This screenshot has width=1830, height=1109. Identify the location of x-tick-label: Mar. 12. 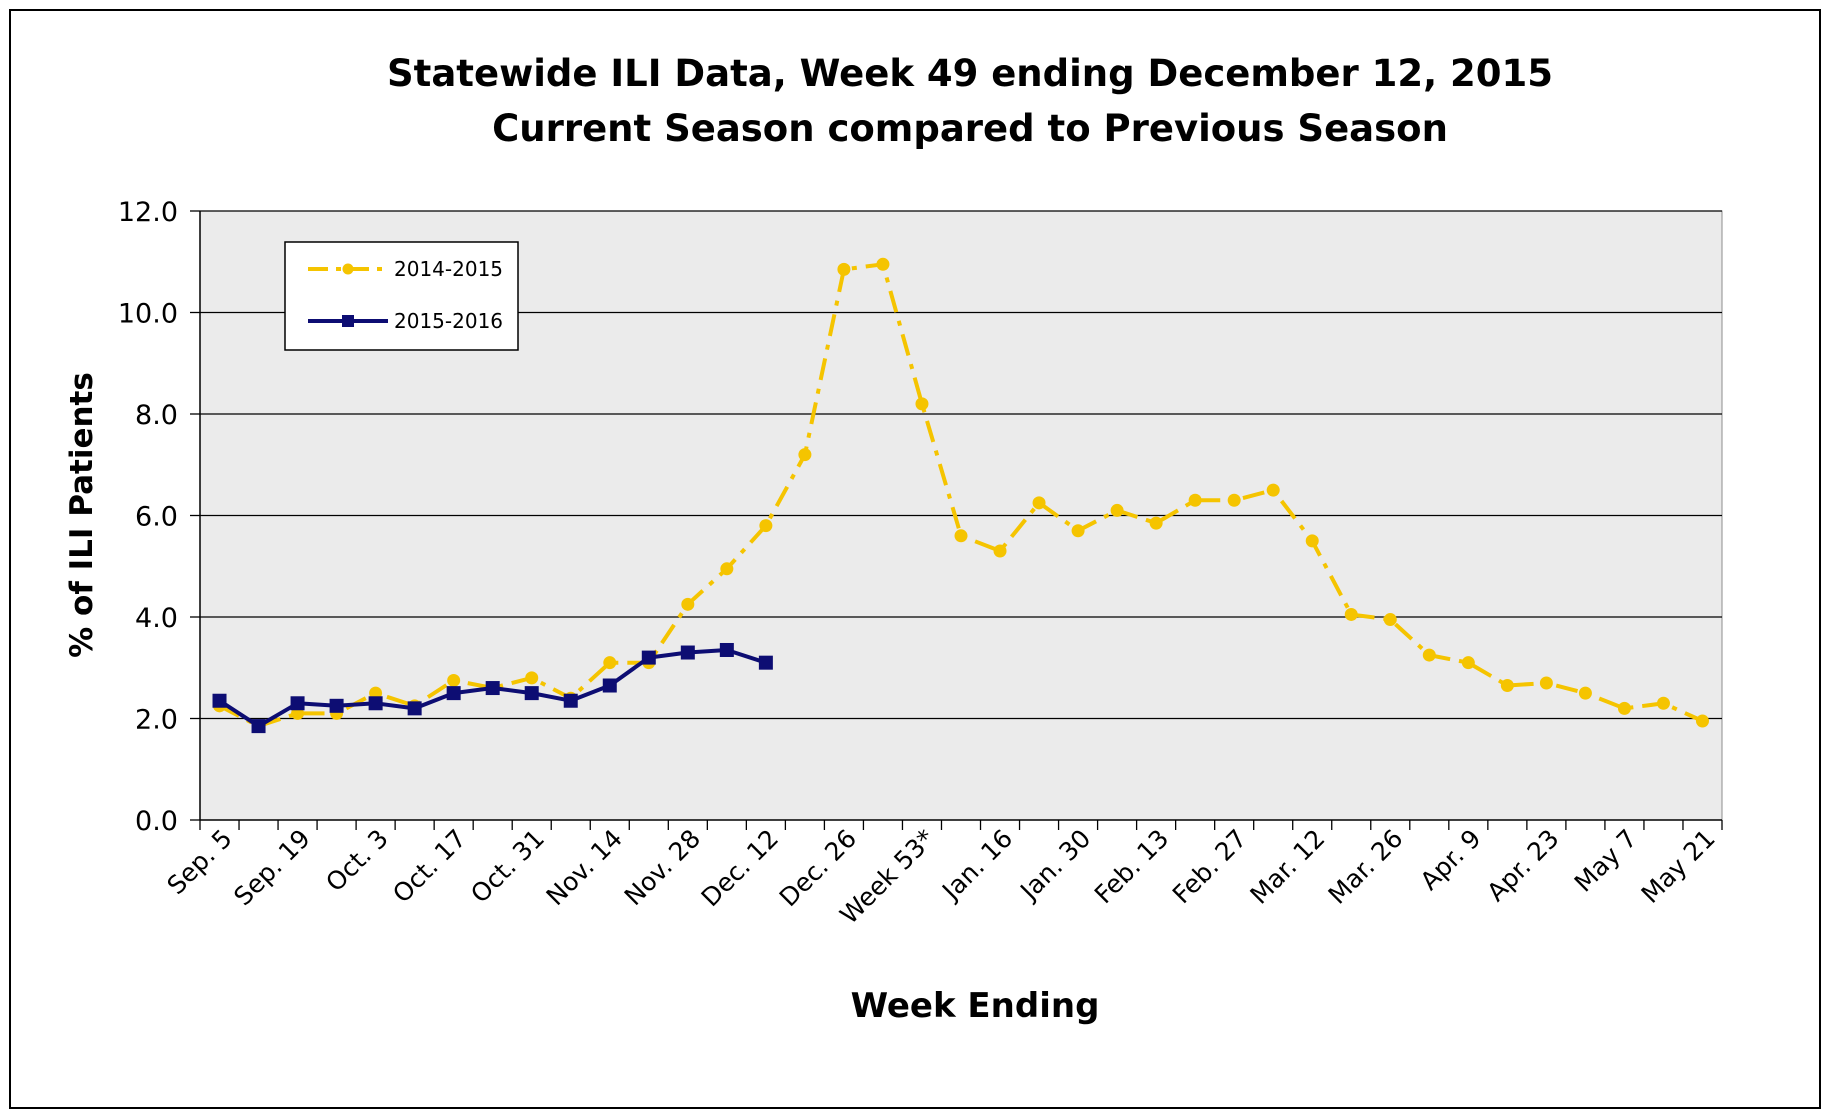
(1288, 867).